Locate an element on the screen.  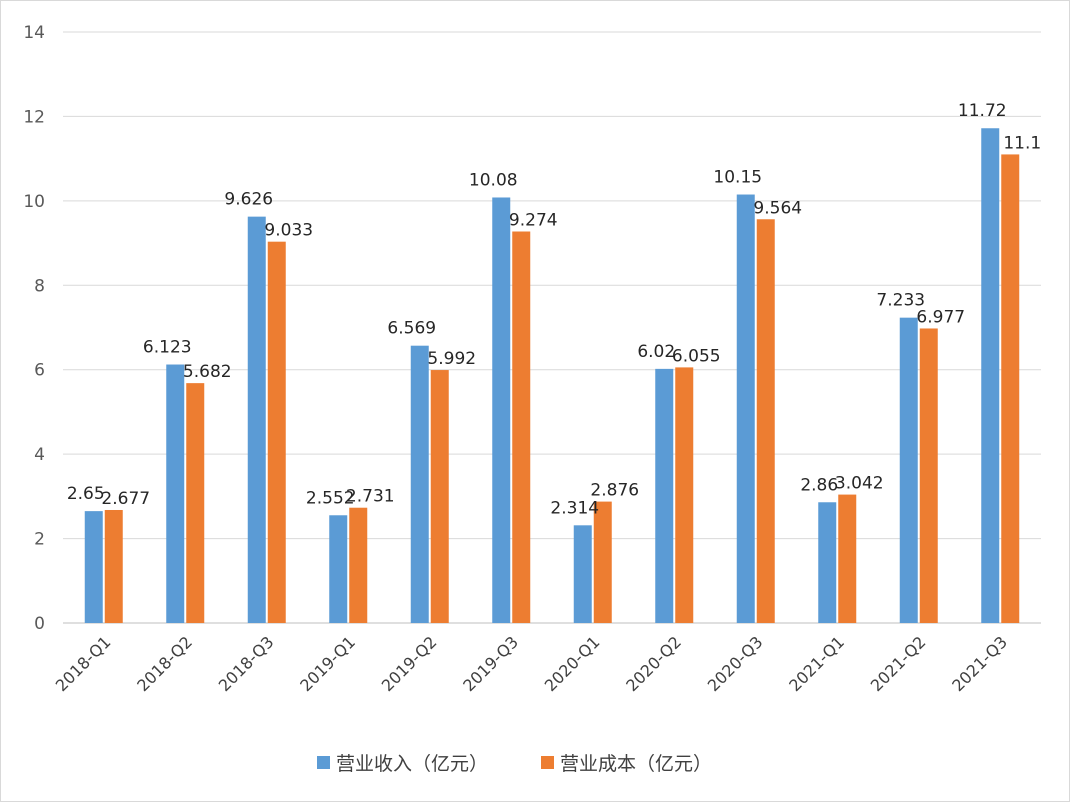
data-label-cost: 9.564 is located at coordinates (777, 208).